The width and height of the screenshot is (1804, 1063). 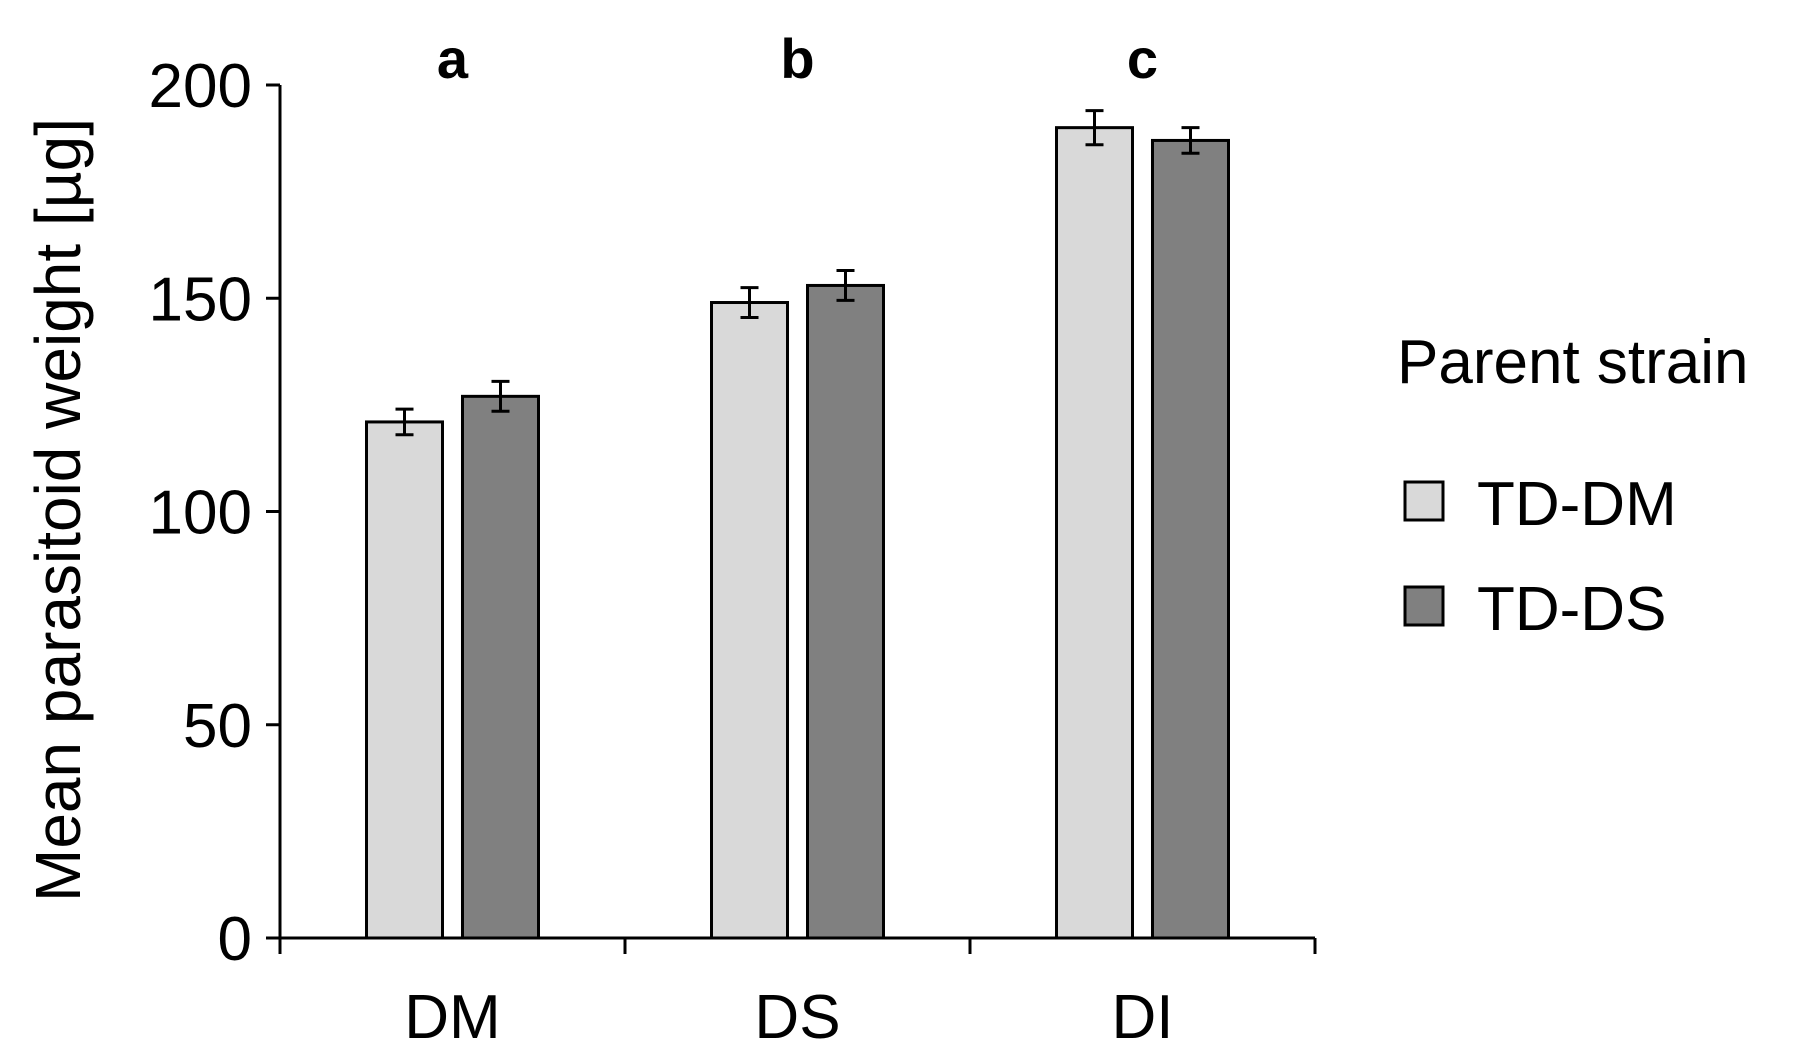 What do you see at coordinates (749, 620) in the screenshot?
I see `bar-TD-DM-DS` at bounding box center [749, 620].